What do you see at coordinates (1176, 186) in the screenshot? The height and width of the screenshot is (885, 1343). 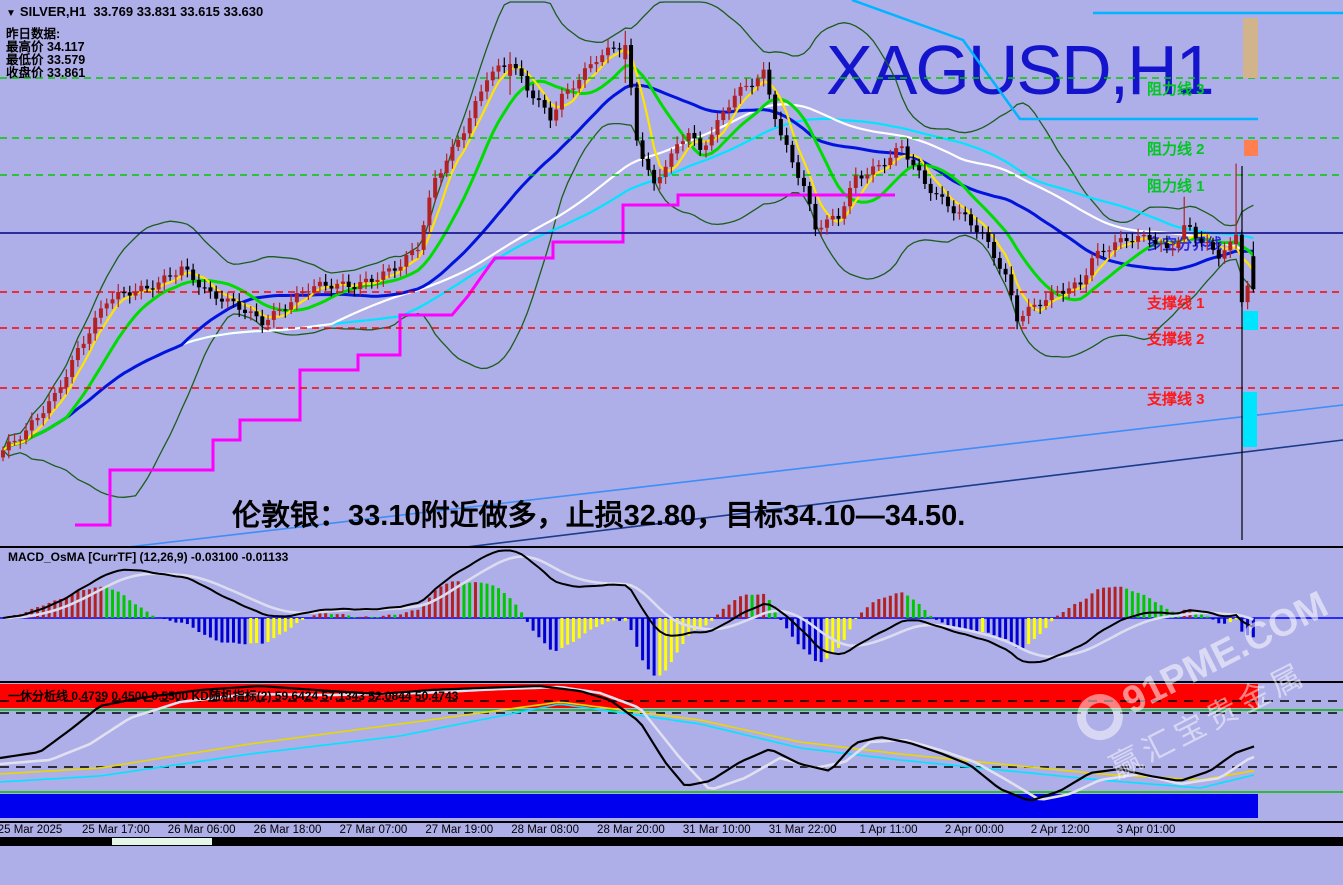 I see `level-label-2: 阻力线 1` at bounding box center [1176, 186].